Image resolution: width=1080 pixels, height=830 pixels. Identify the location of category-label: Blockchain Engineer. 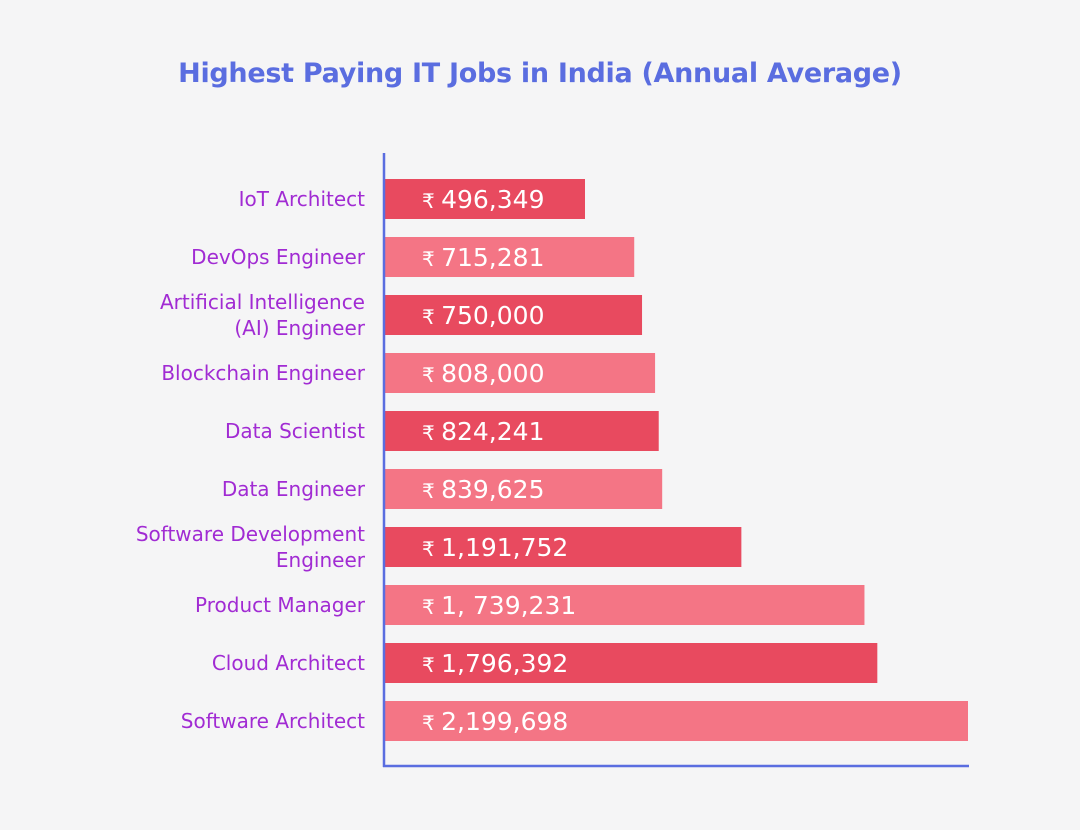
(263, 373).